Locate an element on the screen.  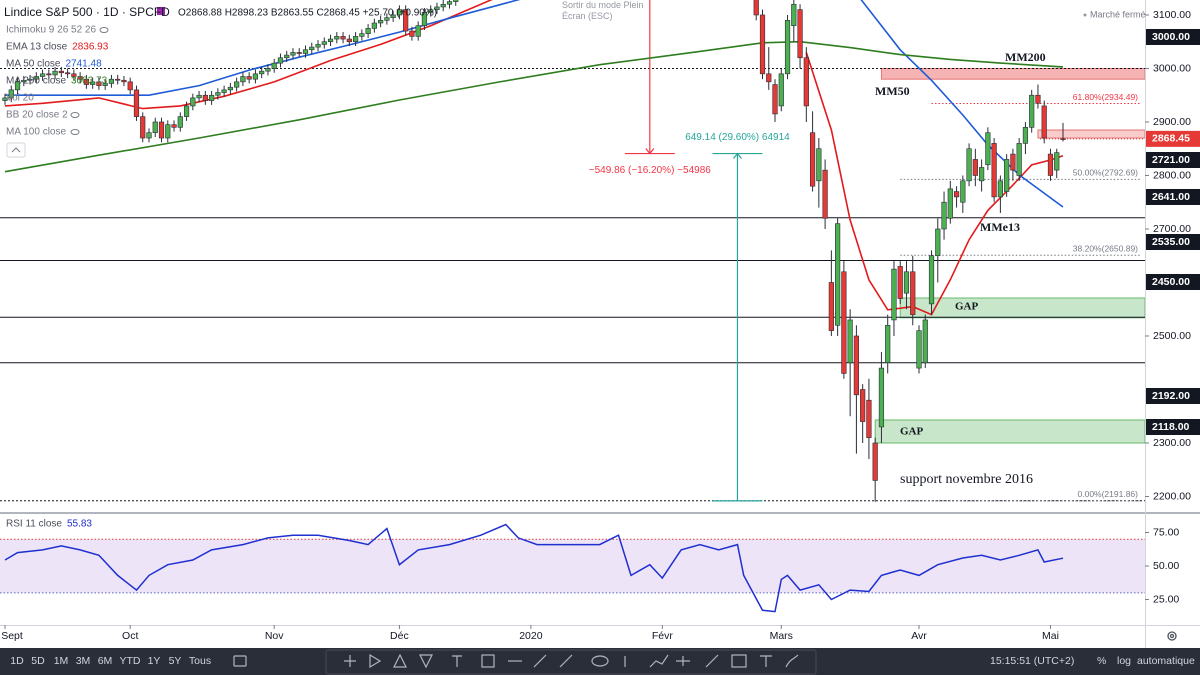
fib-label: 38.20%(2650.89) is located at coordinates (1105, 249).